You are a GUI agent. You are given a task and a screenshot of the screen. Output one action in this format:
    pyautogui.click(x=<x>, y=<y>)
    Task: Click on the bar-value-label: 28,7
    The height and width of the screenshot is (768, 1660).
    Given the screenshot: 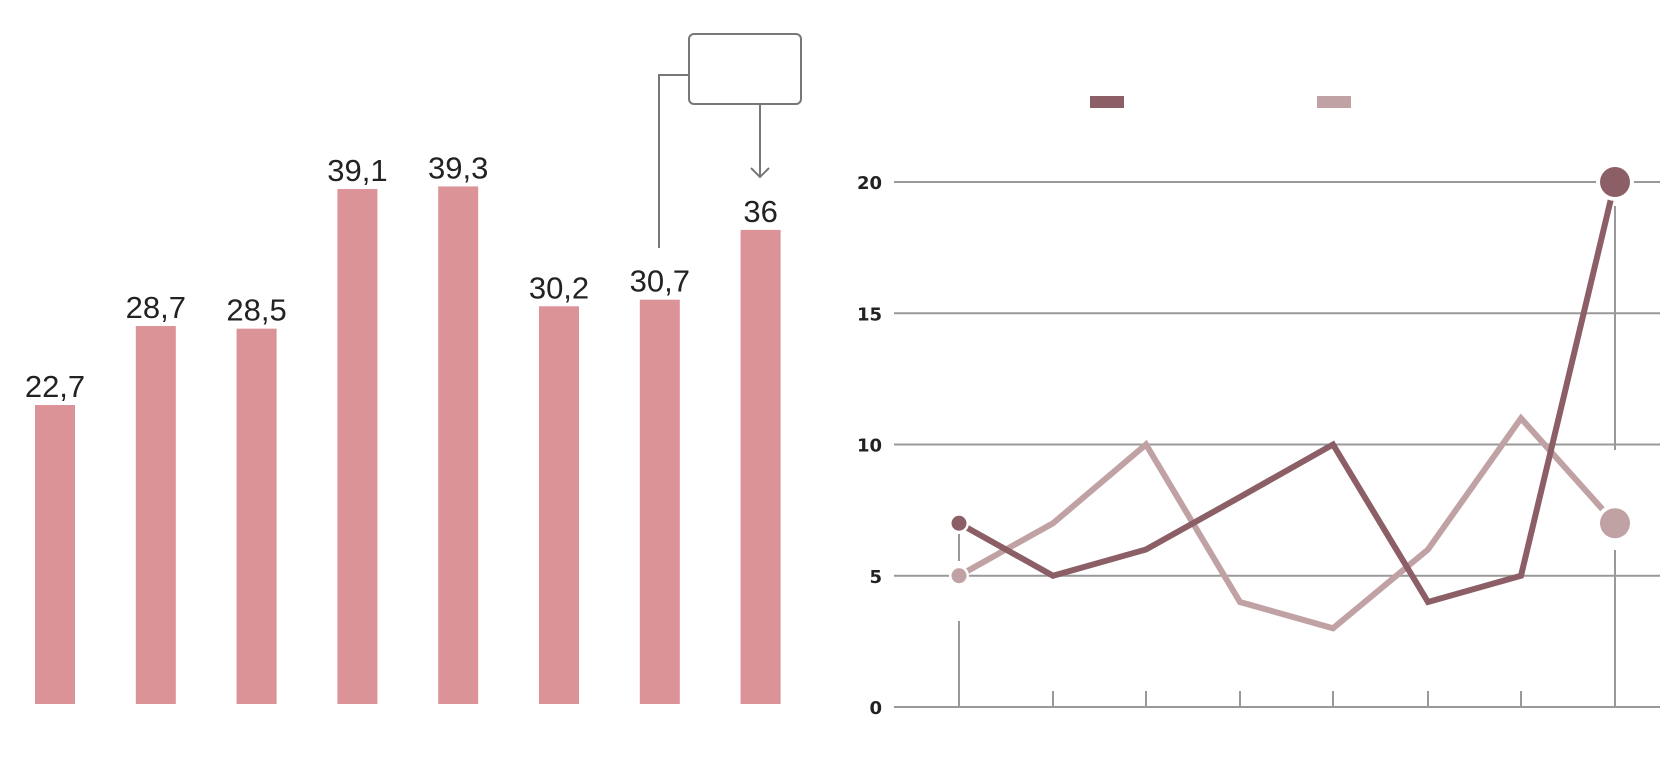 What is the action you would take?
    pyautogui.click(x=156, y=307)
    